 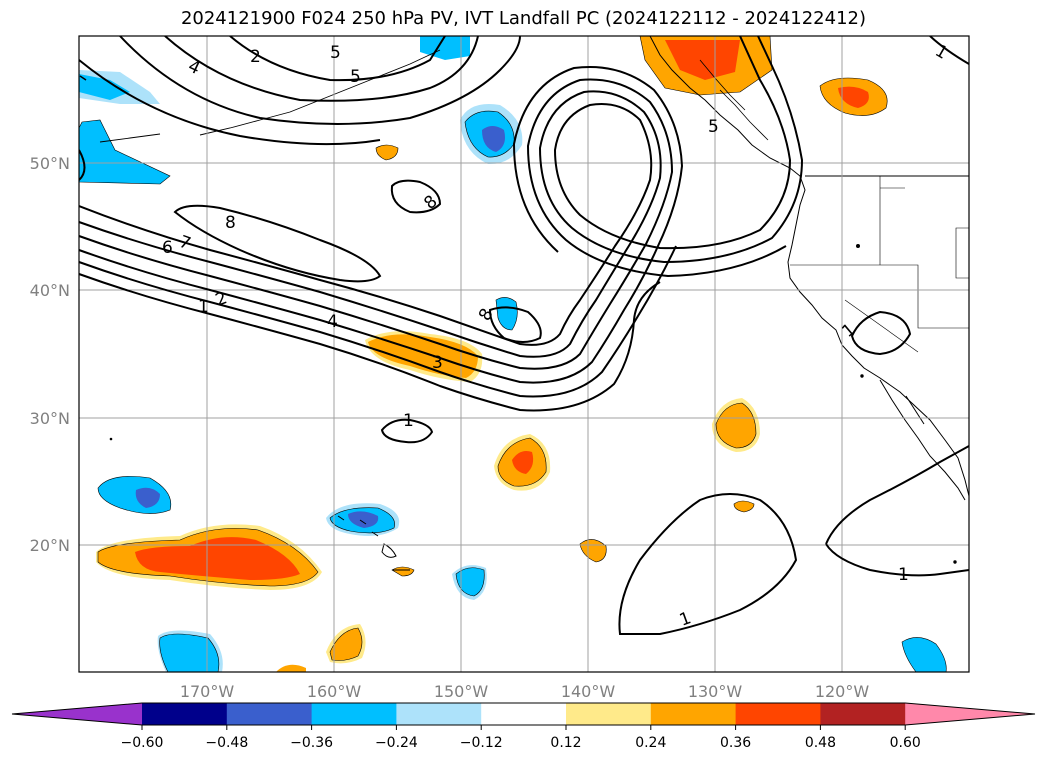 What do you see at coordinates (50, 290) in the screenshot?
I see `lat-label: 40°N` at bounding box center [50, 290].